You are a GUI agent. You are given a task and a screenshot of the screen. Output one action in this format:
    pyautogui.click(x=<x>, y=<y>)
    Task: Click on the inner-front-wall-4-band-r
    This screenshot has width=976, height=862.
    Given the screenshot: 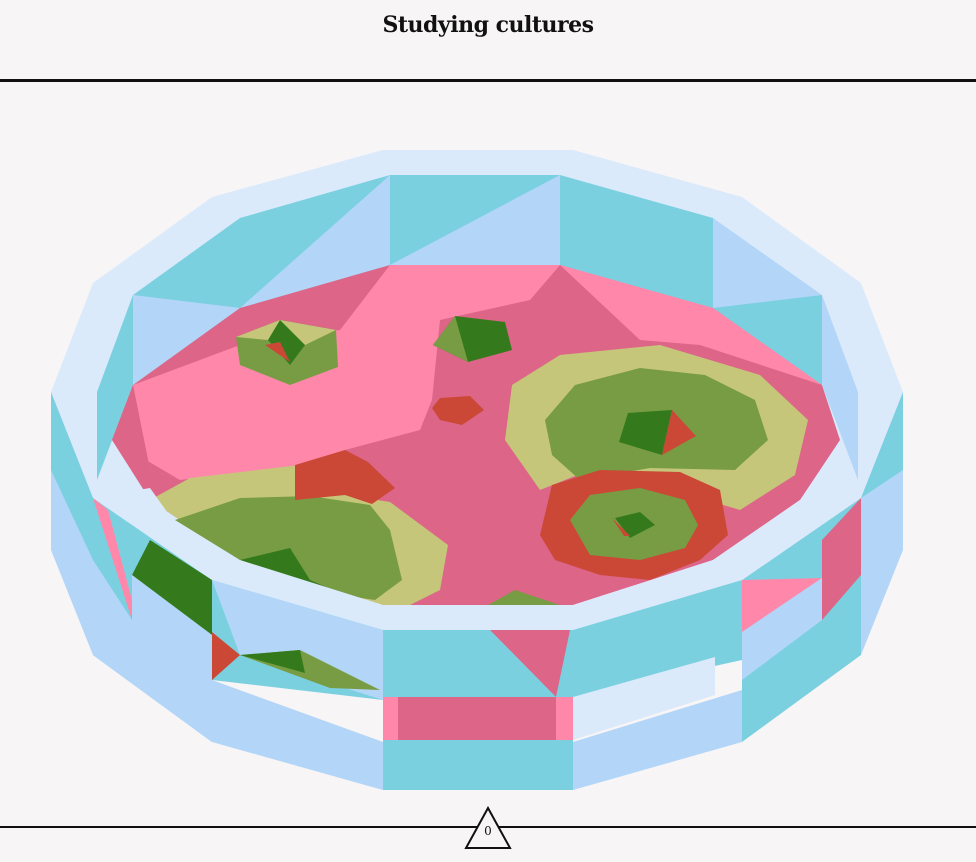 What is the action you would take?
    pyautogui.click(x=564, y=718)
    